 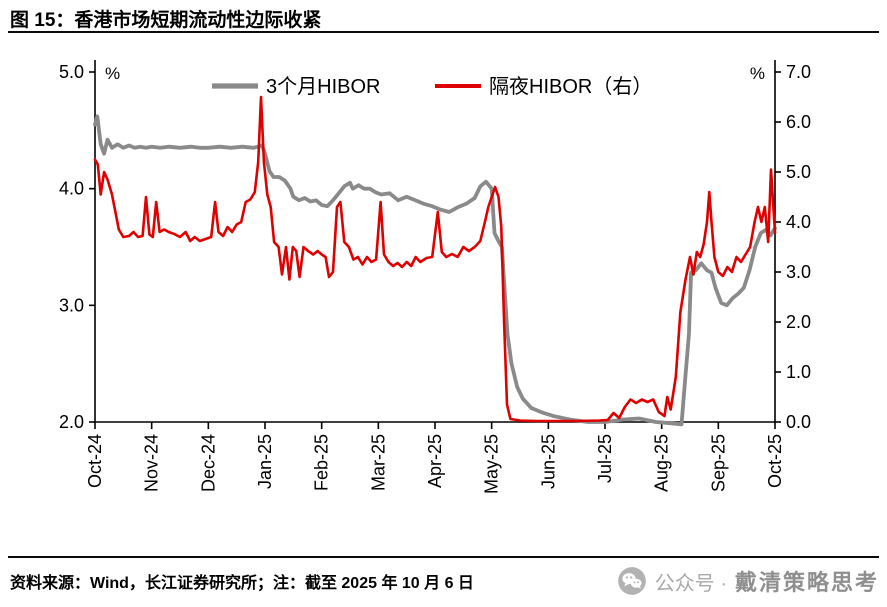 I want to click on wechat-watermark: 公众号 · 戴清策略思考, so click(x=748, y=581).